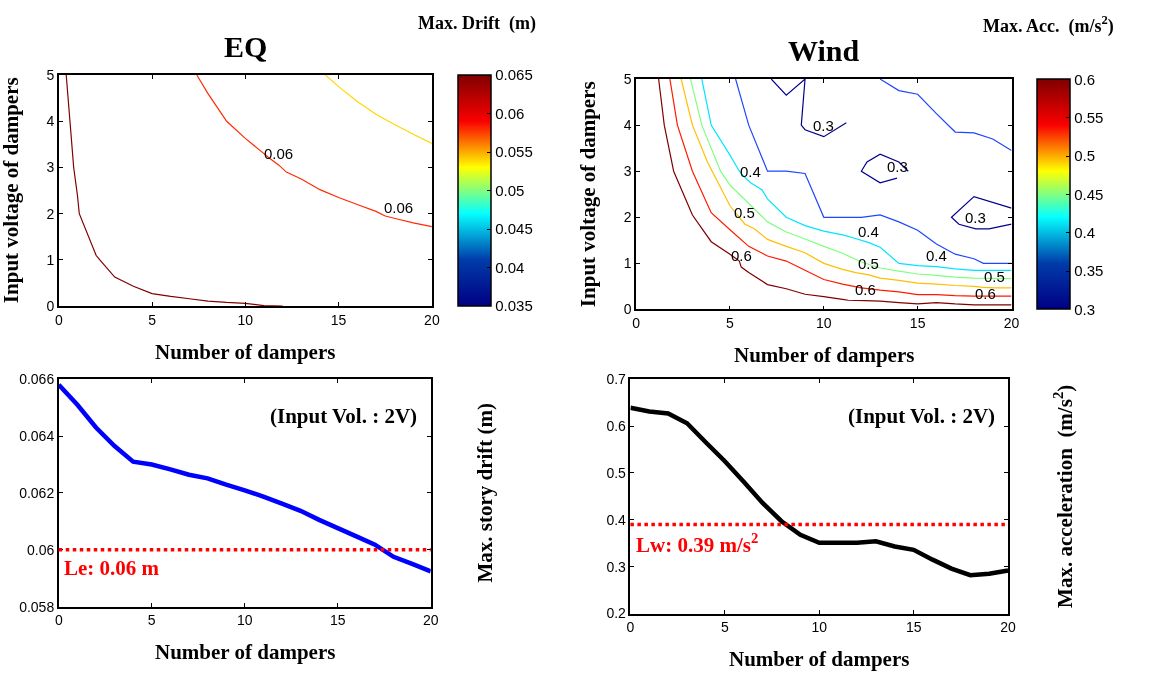  Describe the element at coordinates (484, 492) in the screenshot. I see `y-axis-title: Max. story drift (m)` at that location.